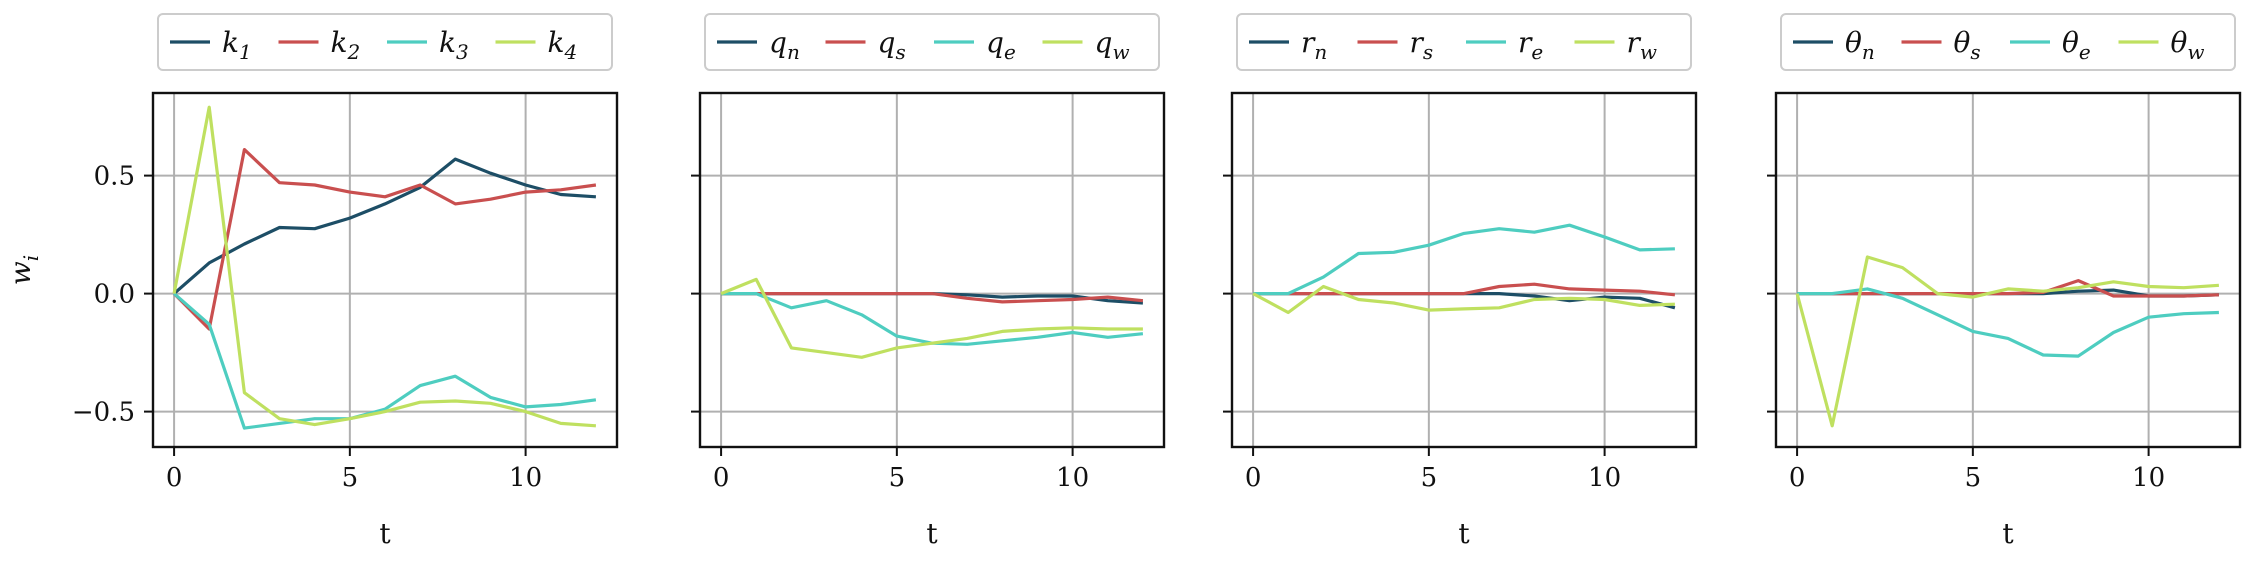  I want to click on legend-label-q-n: qn, so click(784, 45).